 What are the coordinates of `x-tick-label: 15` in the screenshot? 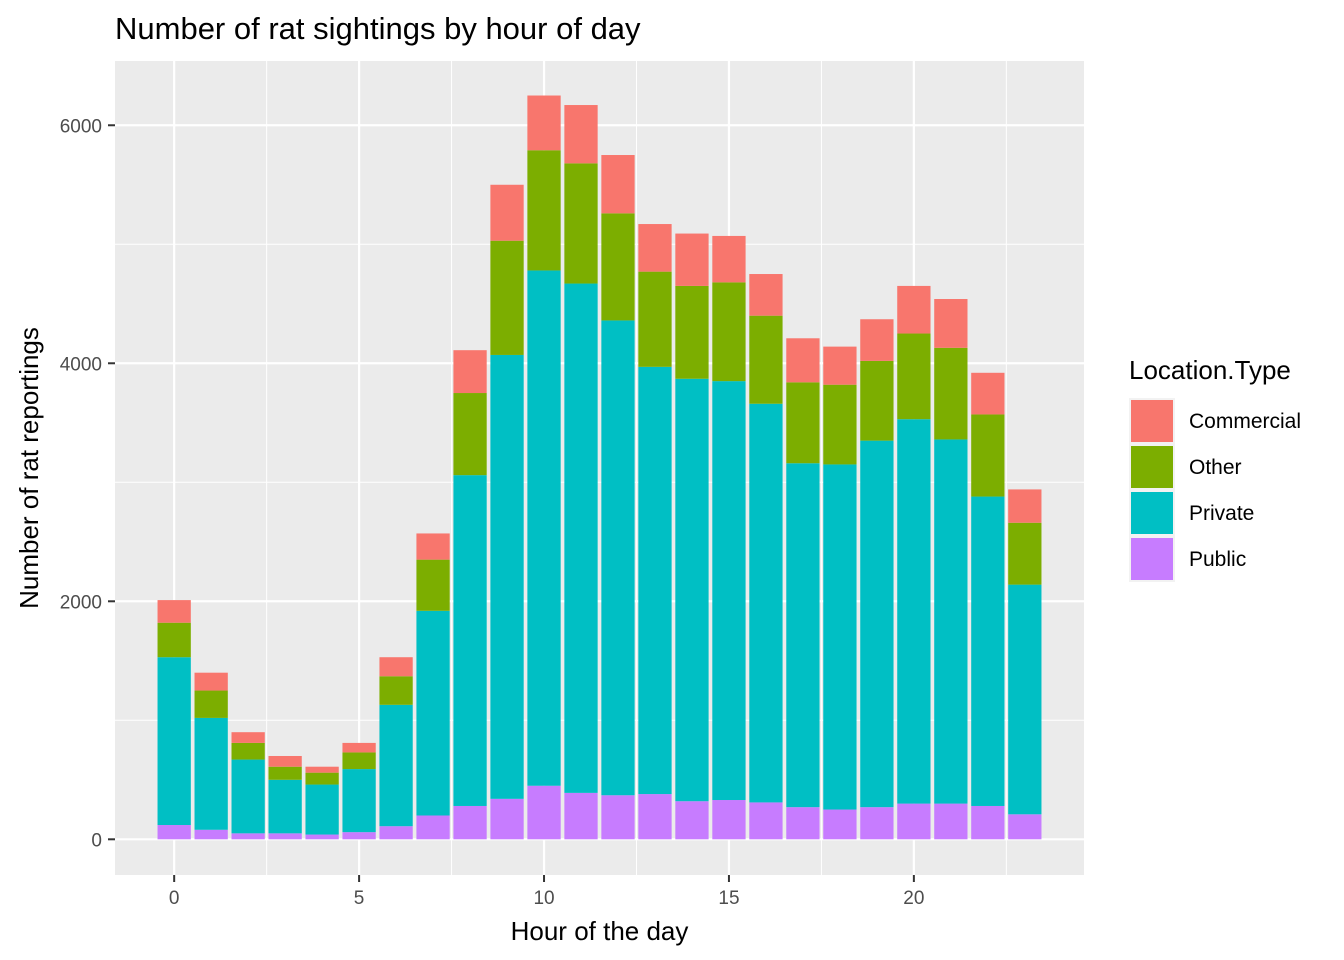 It's located at (728, 898).